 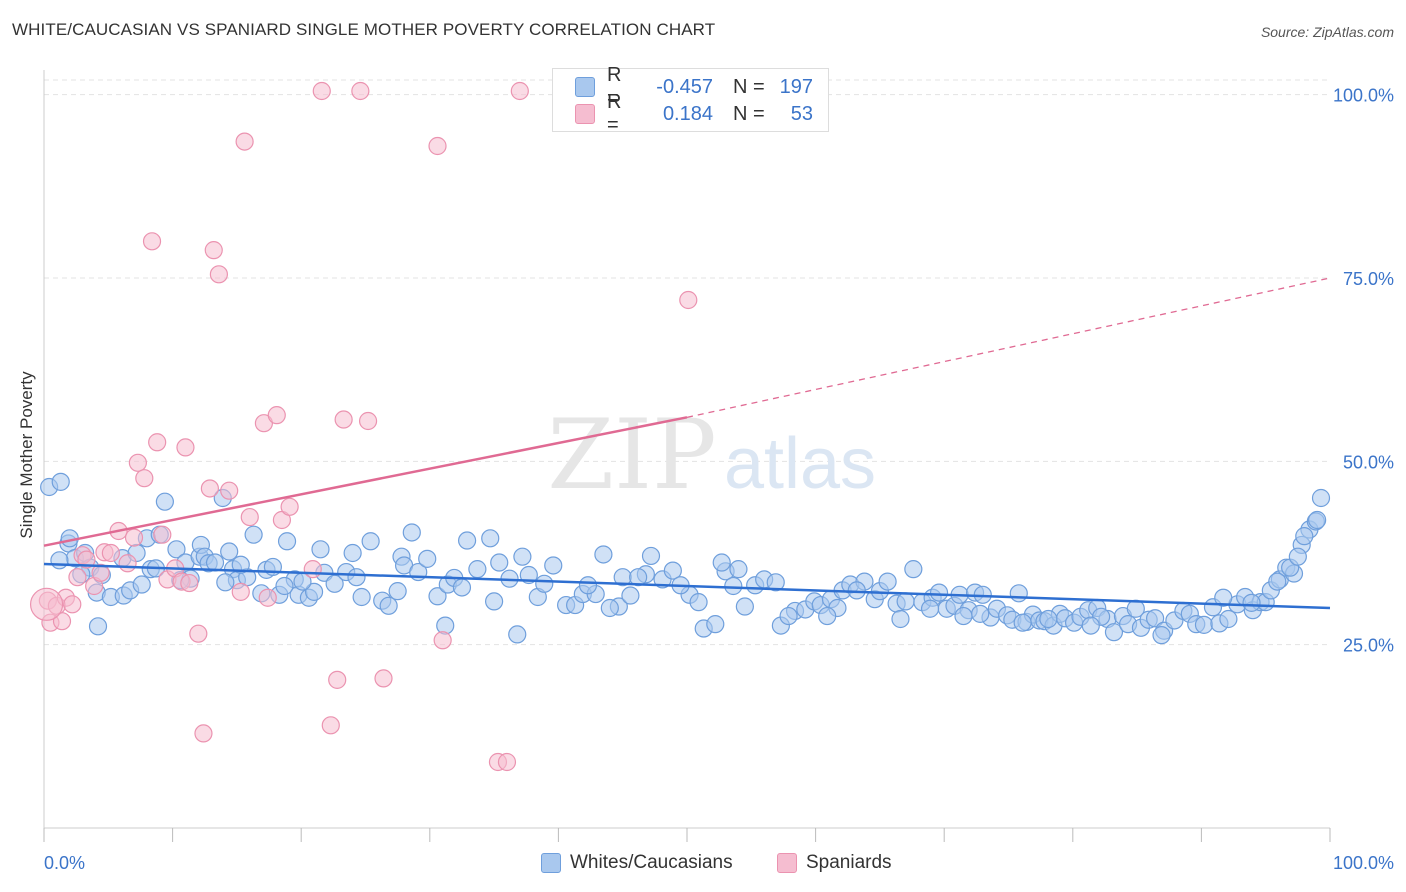 I want to click on legend-label-white: Whites/Caucasians, so click(x=651, y=862).